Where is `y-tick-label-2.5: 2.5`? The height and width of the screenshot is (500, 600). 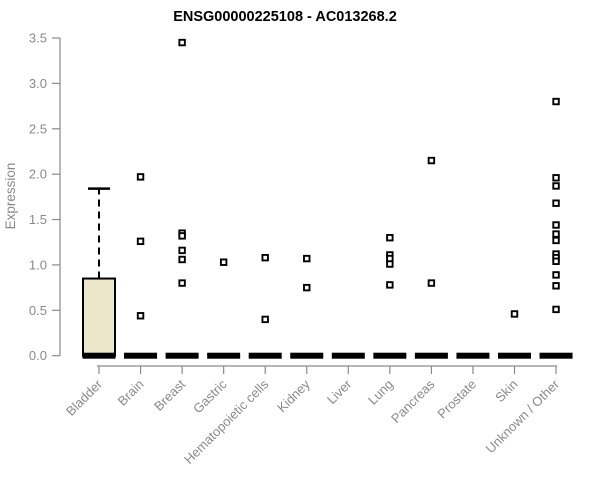 y-tick-label-2.5: 2.5 is located at coordinates (38, 128).